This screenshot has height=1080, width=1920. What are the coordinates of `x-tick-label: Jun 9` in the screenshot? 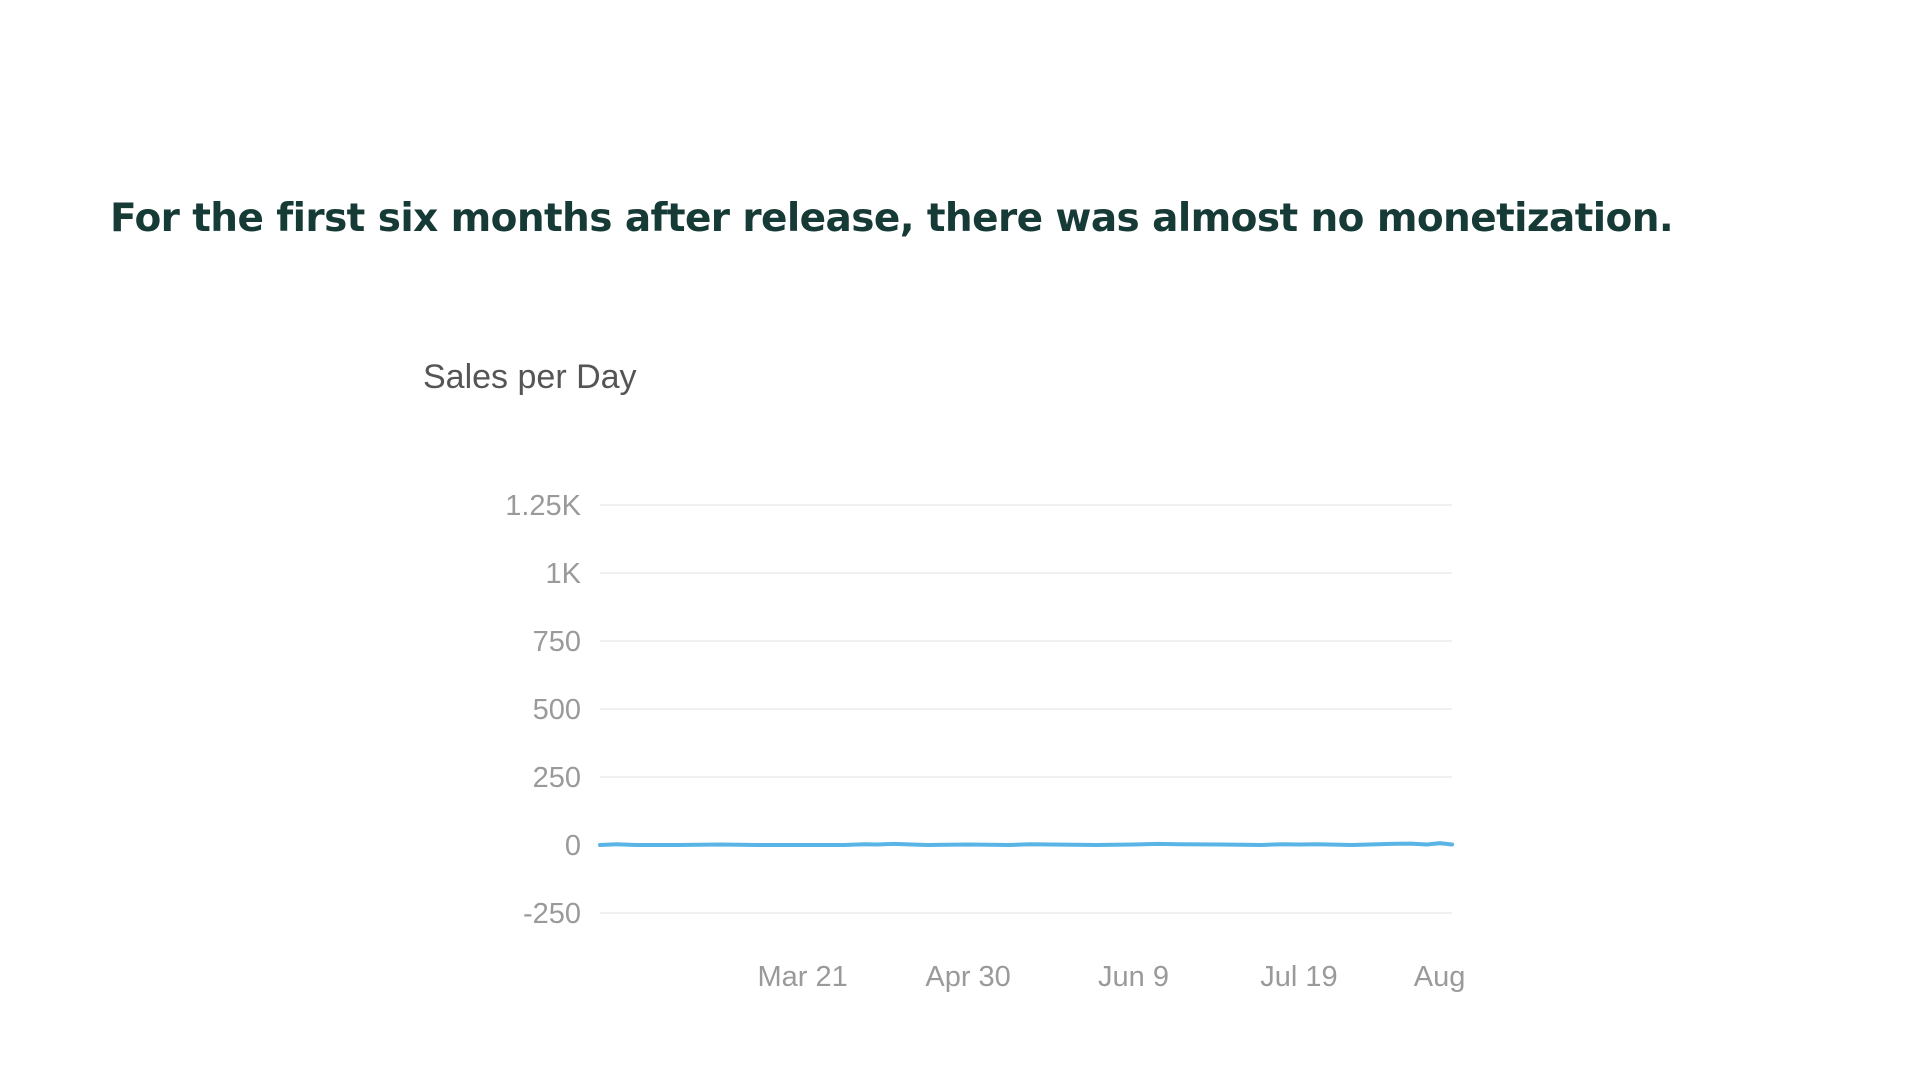 It's located at (1133, 977).